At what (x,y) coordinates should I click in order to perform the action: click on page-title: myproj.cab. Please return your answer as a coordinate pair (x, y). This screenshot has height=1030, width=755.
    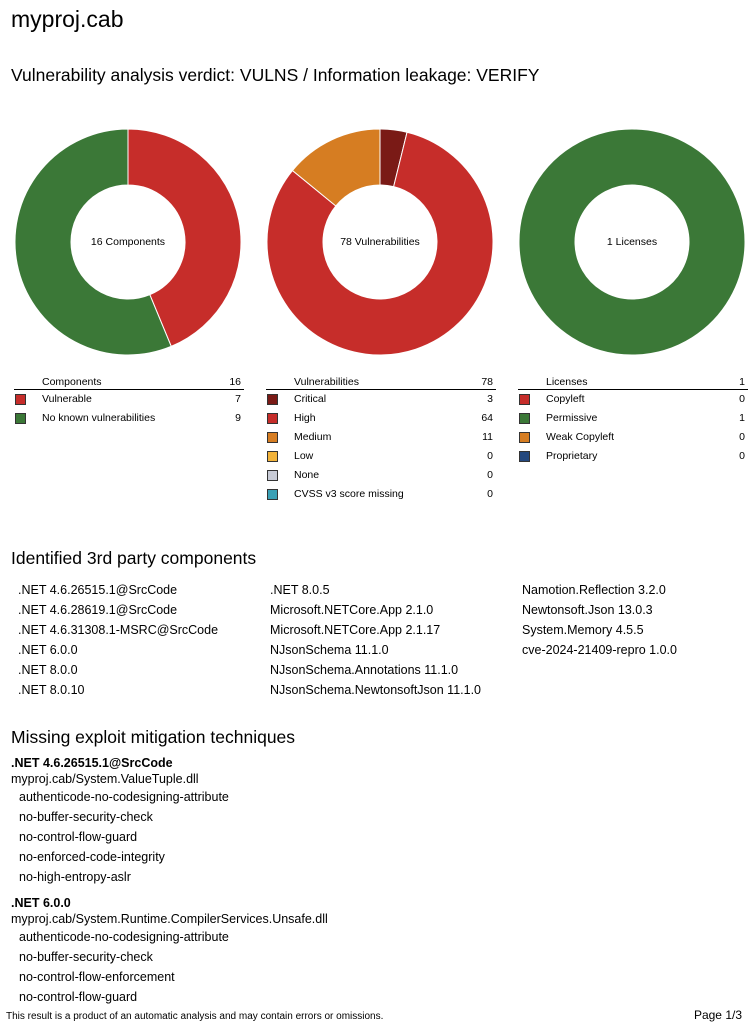
    Looking at the image, I should click on (67, 19).